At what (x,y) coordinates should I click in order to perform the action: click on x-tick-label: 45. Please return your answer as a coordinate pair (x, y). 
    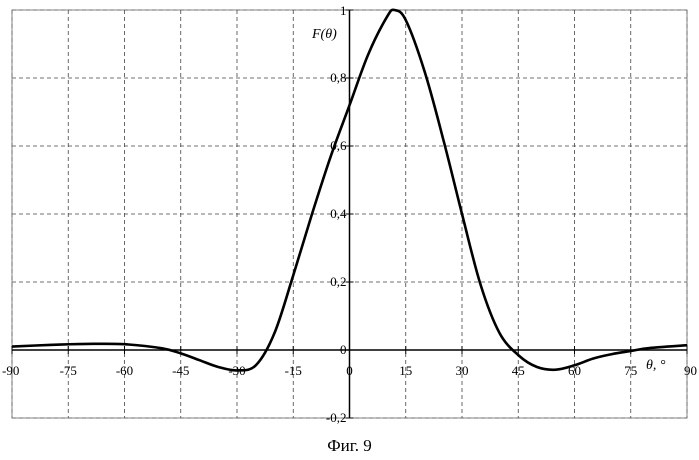
    Looking at the image, I should click on (518, 370).